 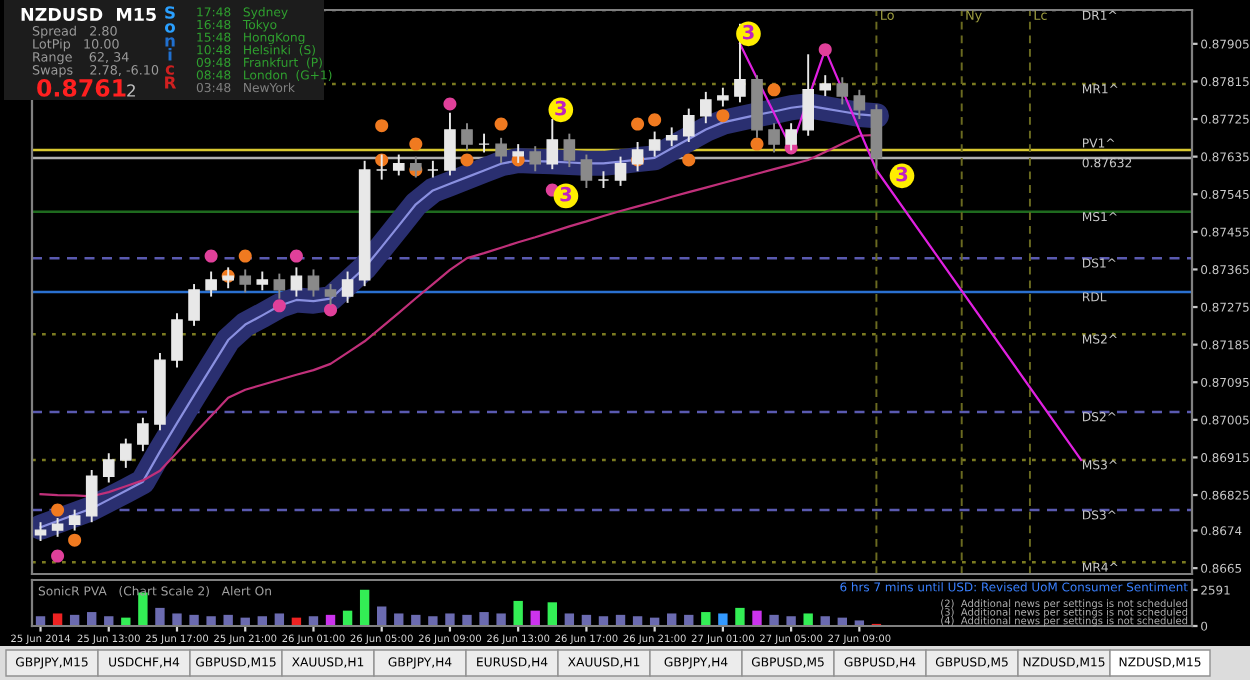 What do you see at coordinates (88, 14) in the screenshot?
I see `annotation: NZDUSD M15` at bounding box center [88, 14].